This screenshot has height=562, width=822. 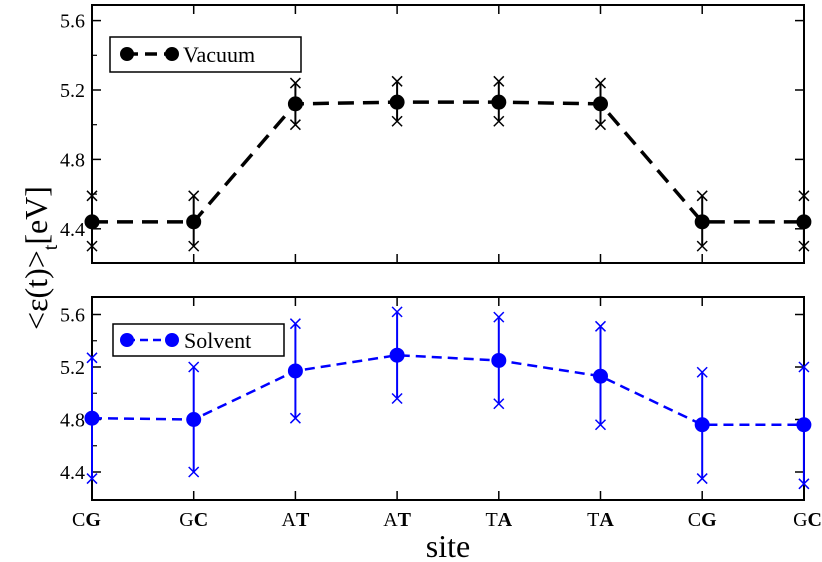 What do you see at coordinates (600, 125) in the screenshot?
I see `vacuum-errorcap-5-low` at bounding box center [600, 125].